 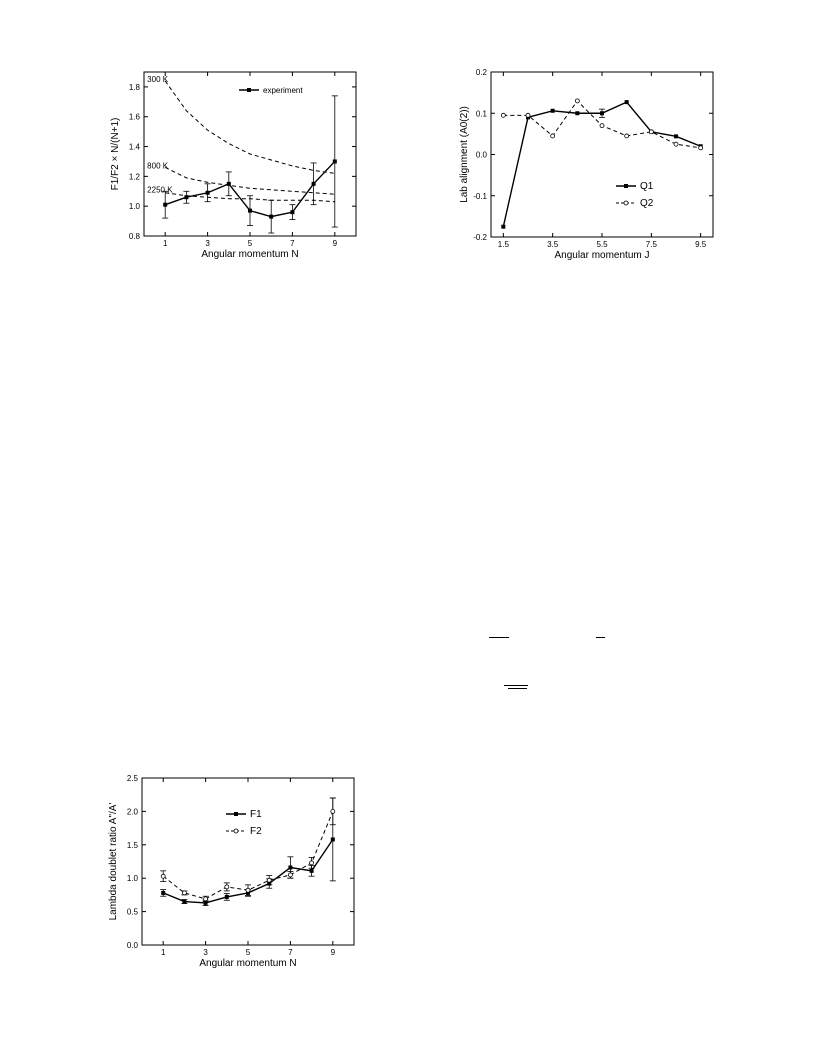 I want to click on x-axis-label: Angular momentum J, so click(x=601, y=255).